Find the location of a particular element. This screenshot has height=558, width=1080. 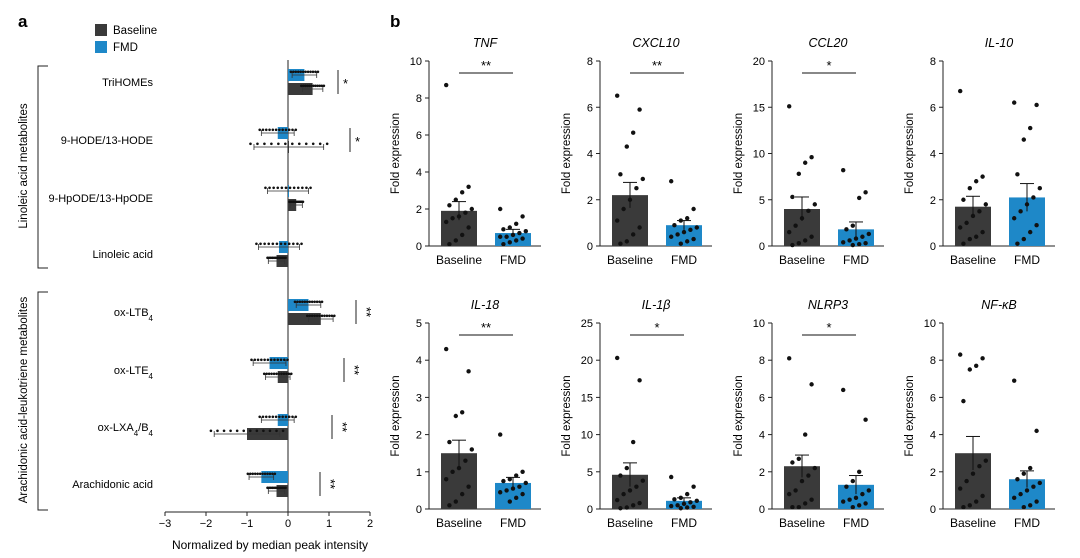

legend-fmd-label: FMD is located at coordinates (125, 48).